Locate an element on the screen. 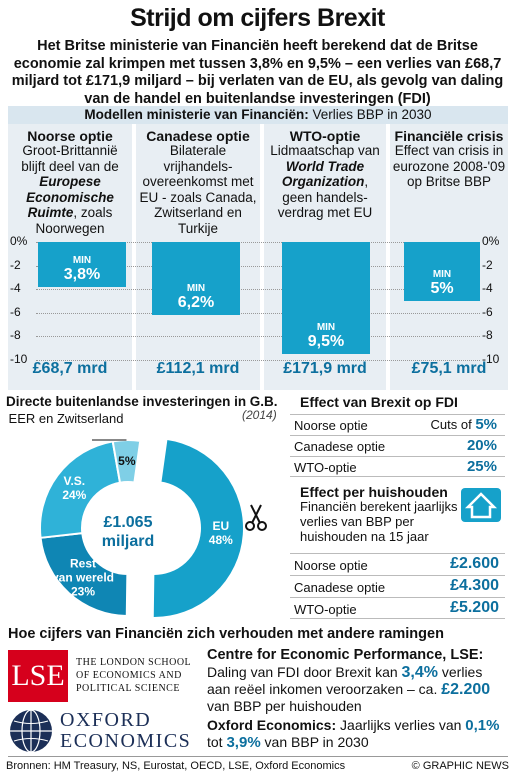 This screenshot has height=776, width=515. household-row: Canadese optie £4.300 is located at coordinates (397, 586).